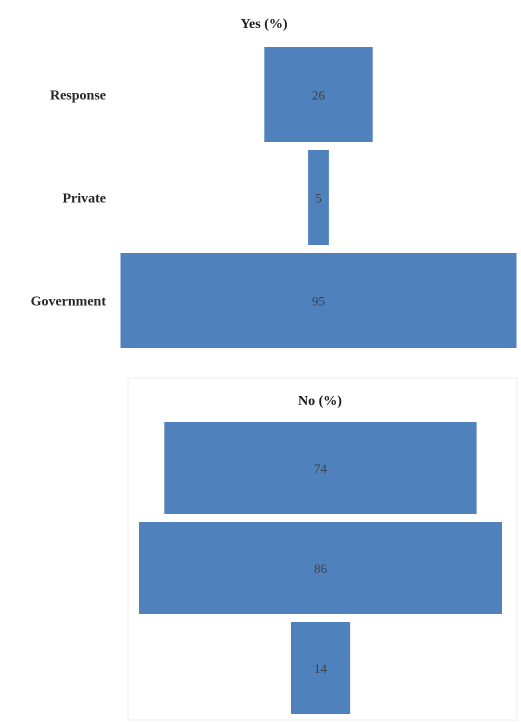 The height and width of the screenshot is (722, 521). I want to click on yes-bar-private, so click(318, 197).